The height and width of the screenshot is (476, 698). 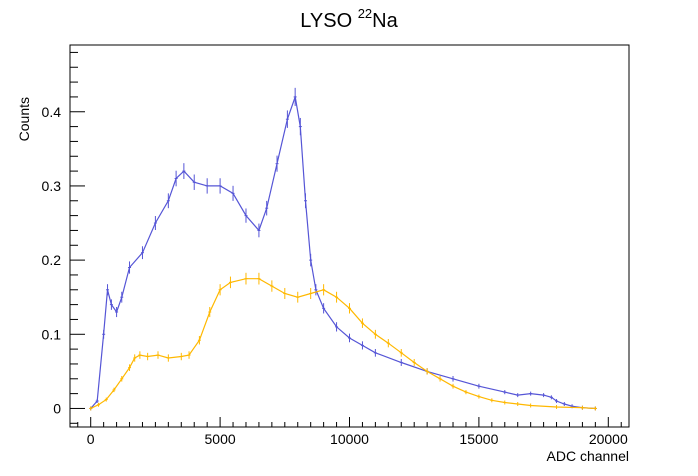 I want to click on x-tick-label: 0, so click(x=91, y=439).